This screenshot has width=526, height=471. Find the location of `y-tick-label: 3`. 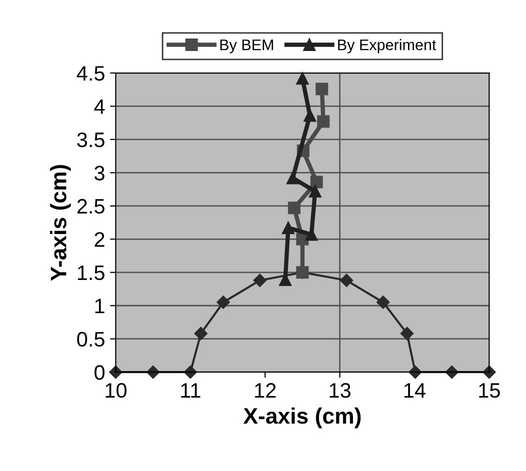

y-tick-label: 3 is located at coordinates (99, 173).